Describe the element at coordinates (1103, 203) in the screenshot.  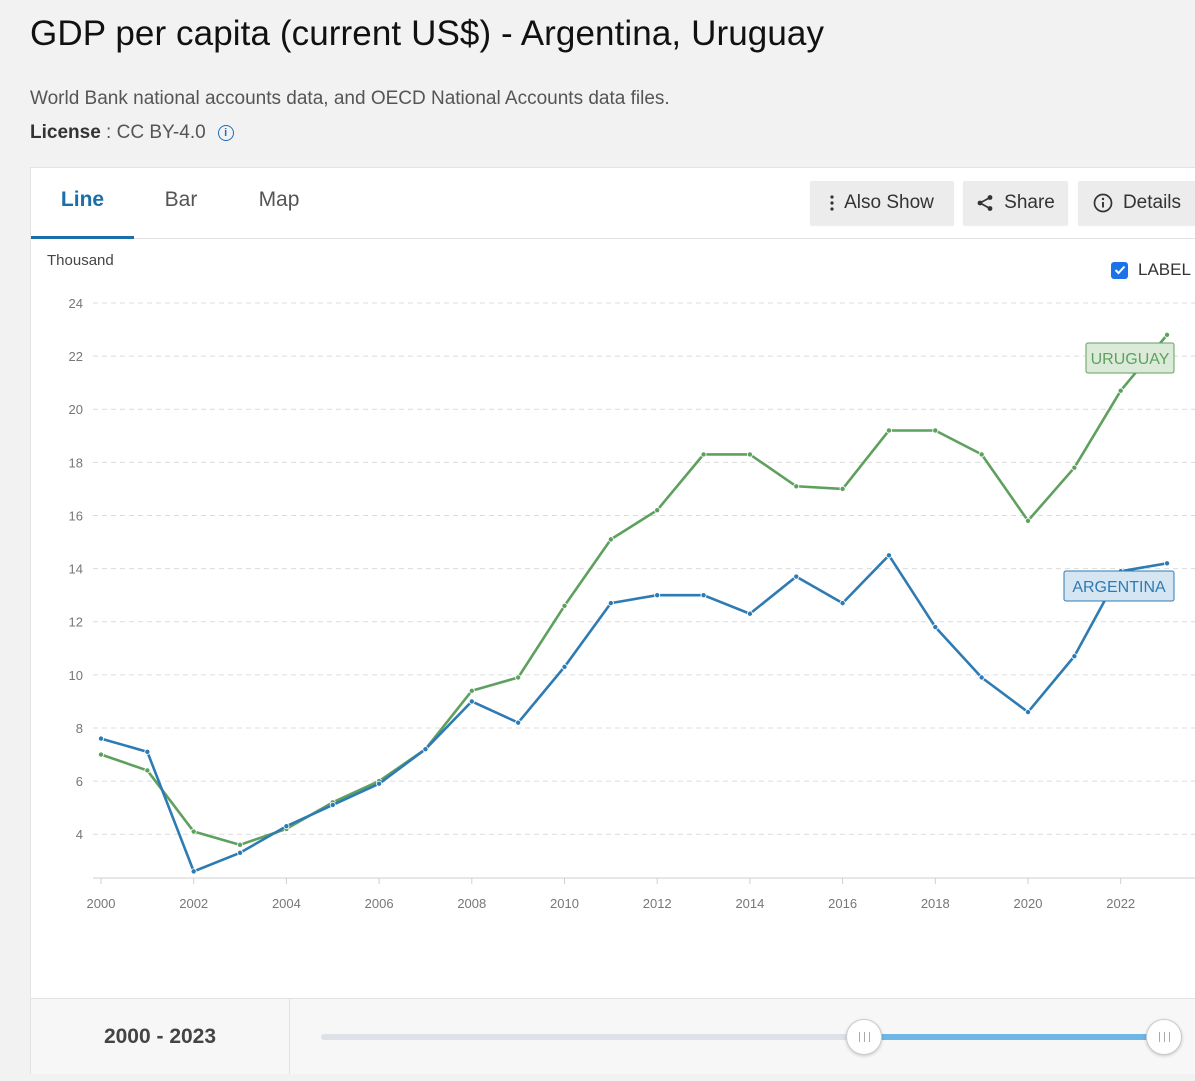
I see `info-icon` at that location.